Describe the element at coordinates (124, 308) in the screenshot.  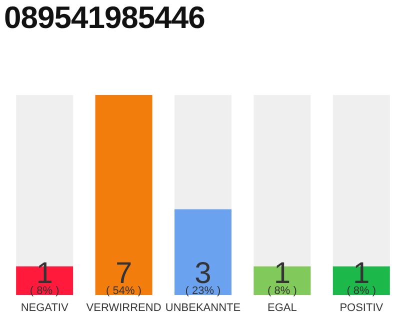
I see `x-tick-label: VERWIRREND` at that location.